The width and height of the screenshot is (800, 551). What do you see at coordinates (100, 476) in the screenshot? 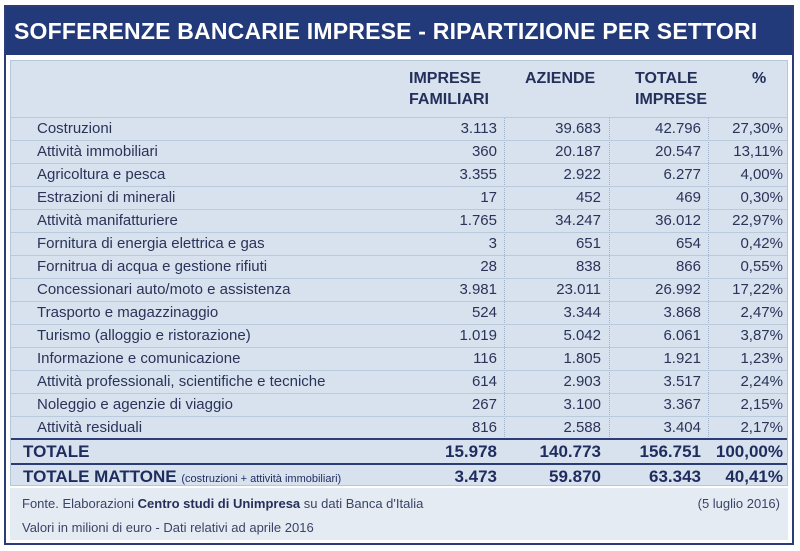
I see `total-mattone-label: TOTALE MATTONE` at bounding box center [100, 476].